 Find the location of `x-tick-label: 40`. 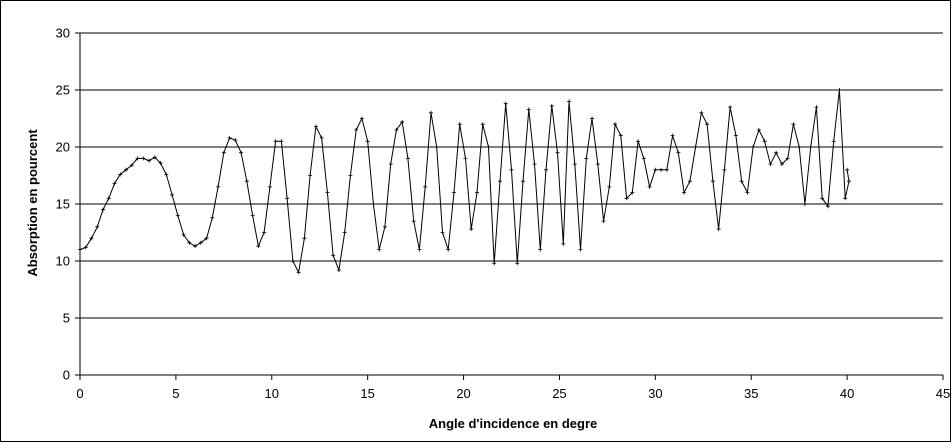

x-tick-label: 40 is located at coordinates (847, 393).